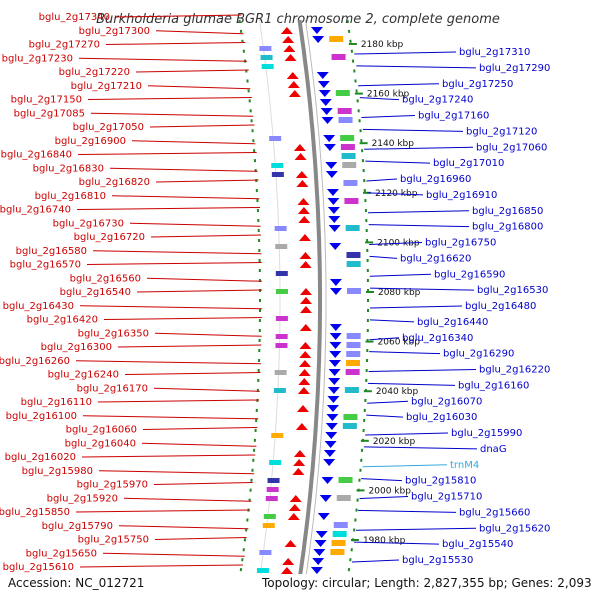 This screenshot has width=600, height=600. I want to click on left-gene-label: bglu_2g15610, so click(38, 567).